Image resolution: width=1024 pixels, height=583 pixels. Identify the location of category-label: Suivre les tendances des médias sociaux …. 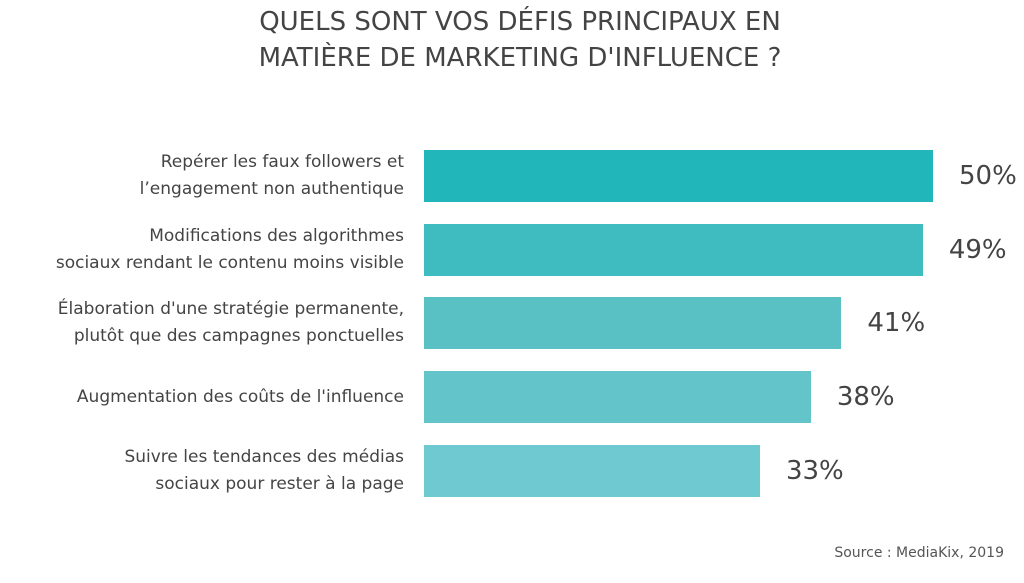
(264, 470).